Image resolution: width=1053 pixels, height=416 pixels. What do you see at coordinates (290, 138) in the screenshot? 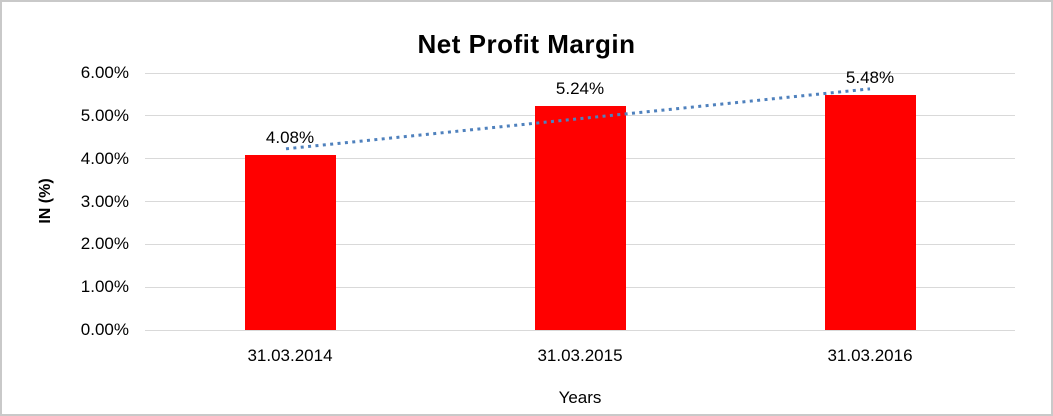
I see `bar-data-label: 4.08%` at bounding box center [290, 138].